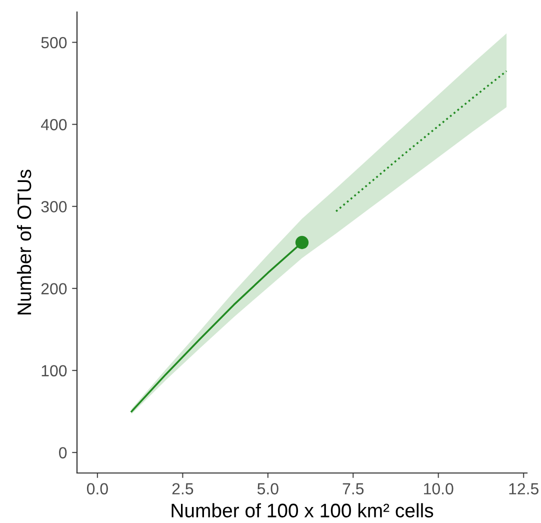 The image size is (541, 523). What do you see at coordinates (267, 488) in the screenshot?
I see `x-tick-label: 5.0` at bounding box center [267, 488].